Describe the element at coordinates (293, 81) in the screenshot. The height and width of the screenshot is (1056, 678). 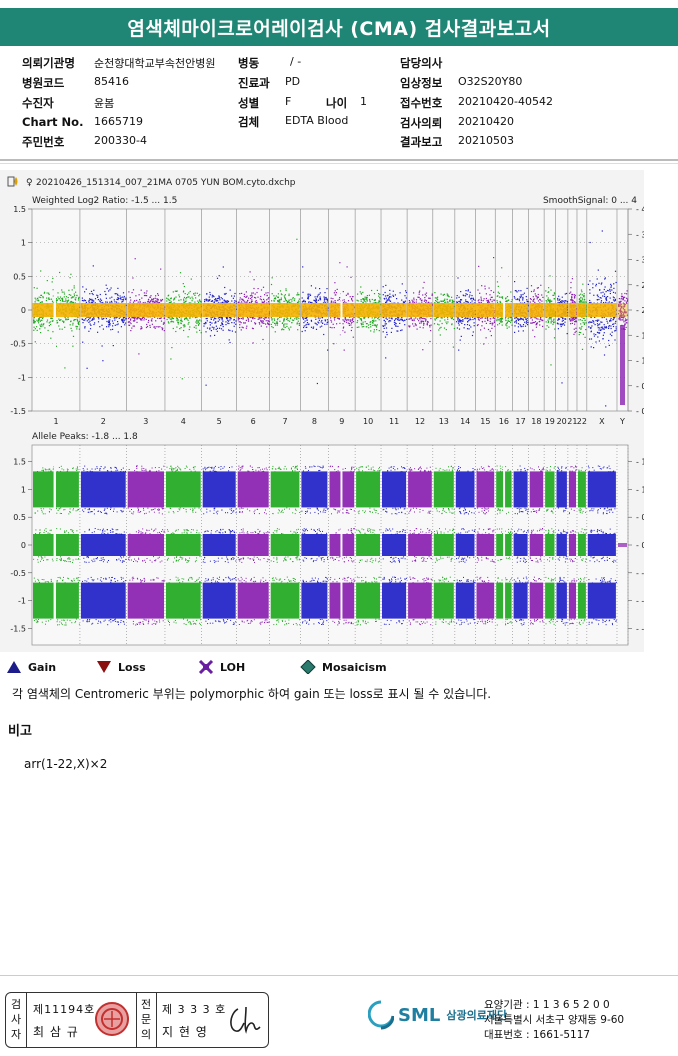
I see `info-value: PD` at that location.